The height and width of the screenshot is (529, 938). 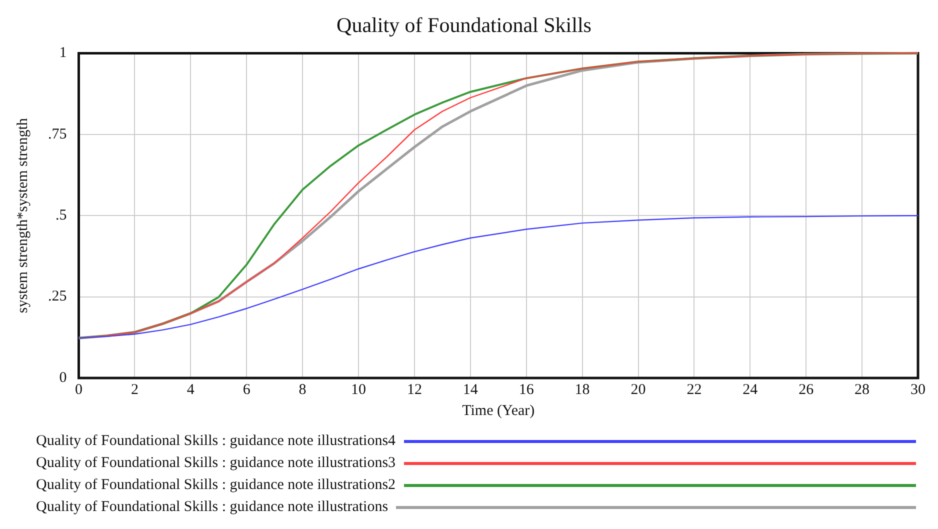 I want to click on y-tick-label: 0, so click(x=63, y=378).